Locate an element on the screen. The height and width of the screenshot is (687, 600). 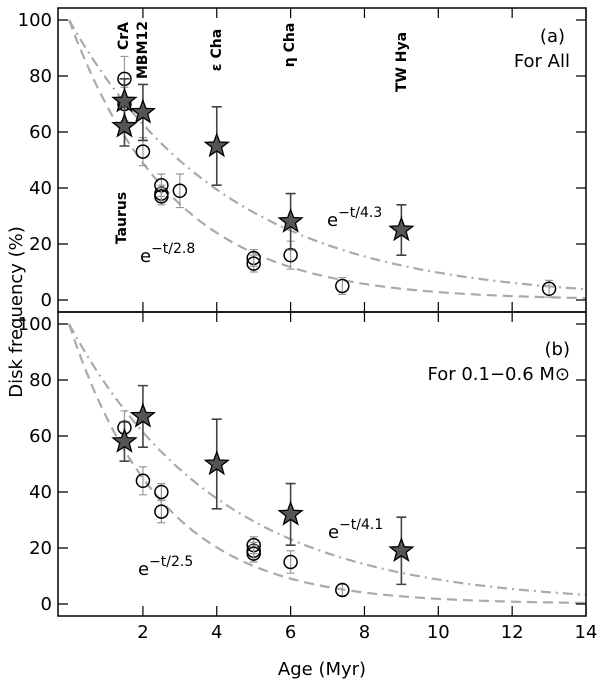
x-tick-label: 6 is located at coordinates (290, 632).